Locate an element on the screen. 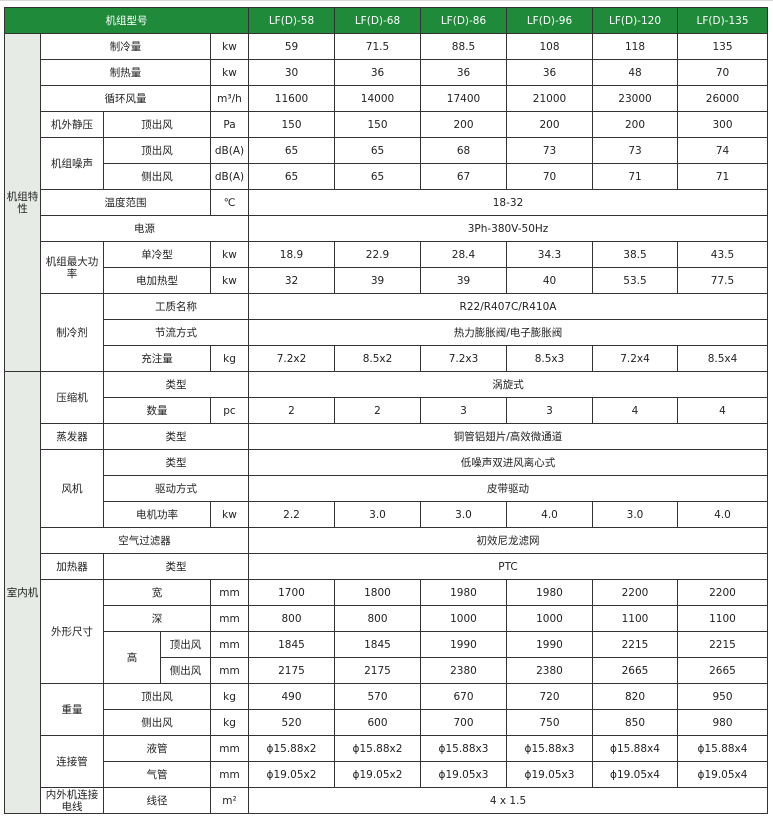 The width and height of the screenshot is (773, 819). table-row: 外形尺寸宽 mm 1700 1800 1980 1980 2200 2200 is located at coordinates (386, 631).